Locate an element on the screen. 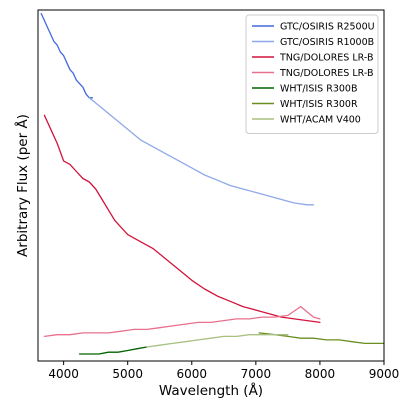 The width and height of the screenshot is (415, 420). legend-label: GTC/OSIRIS R2500U is located at coordinates (327, 27).